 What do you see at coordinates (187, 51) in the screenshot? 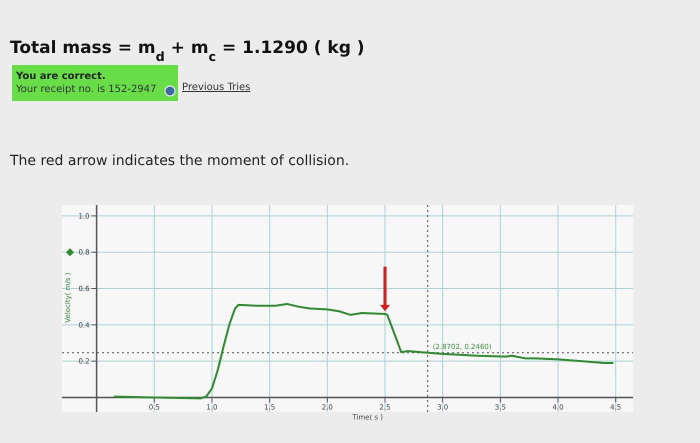
I see `chart-title: Total mass = m$_{d}$ + m$_{c}$ = 1.1290 ( kg )` at bounding box center [187, 51].